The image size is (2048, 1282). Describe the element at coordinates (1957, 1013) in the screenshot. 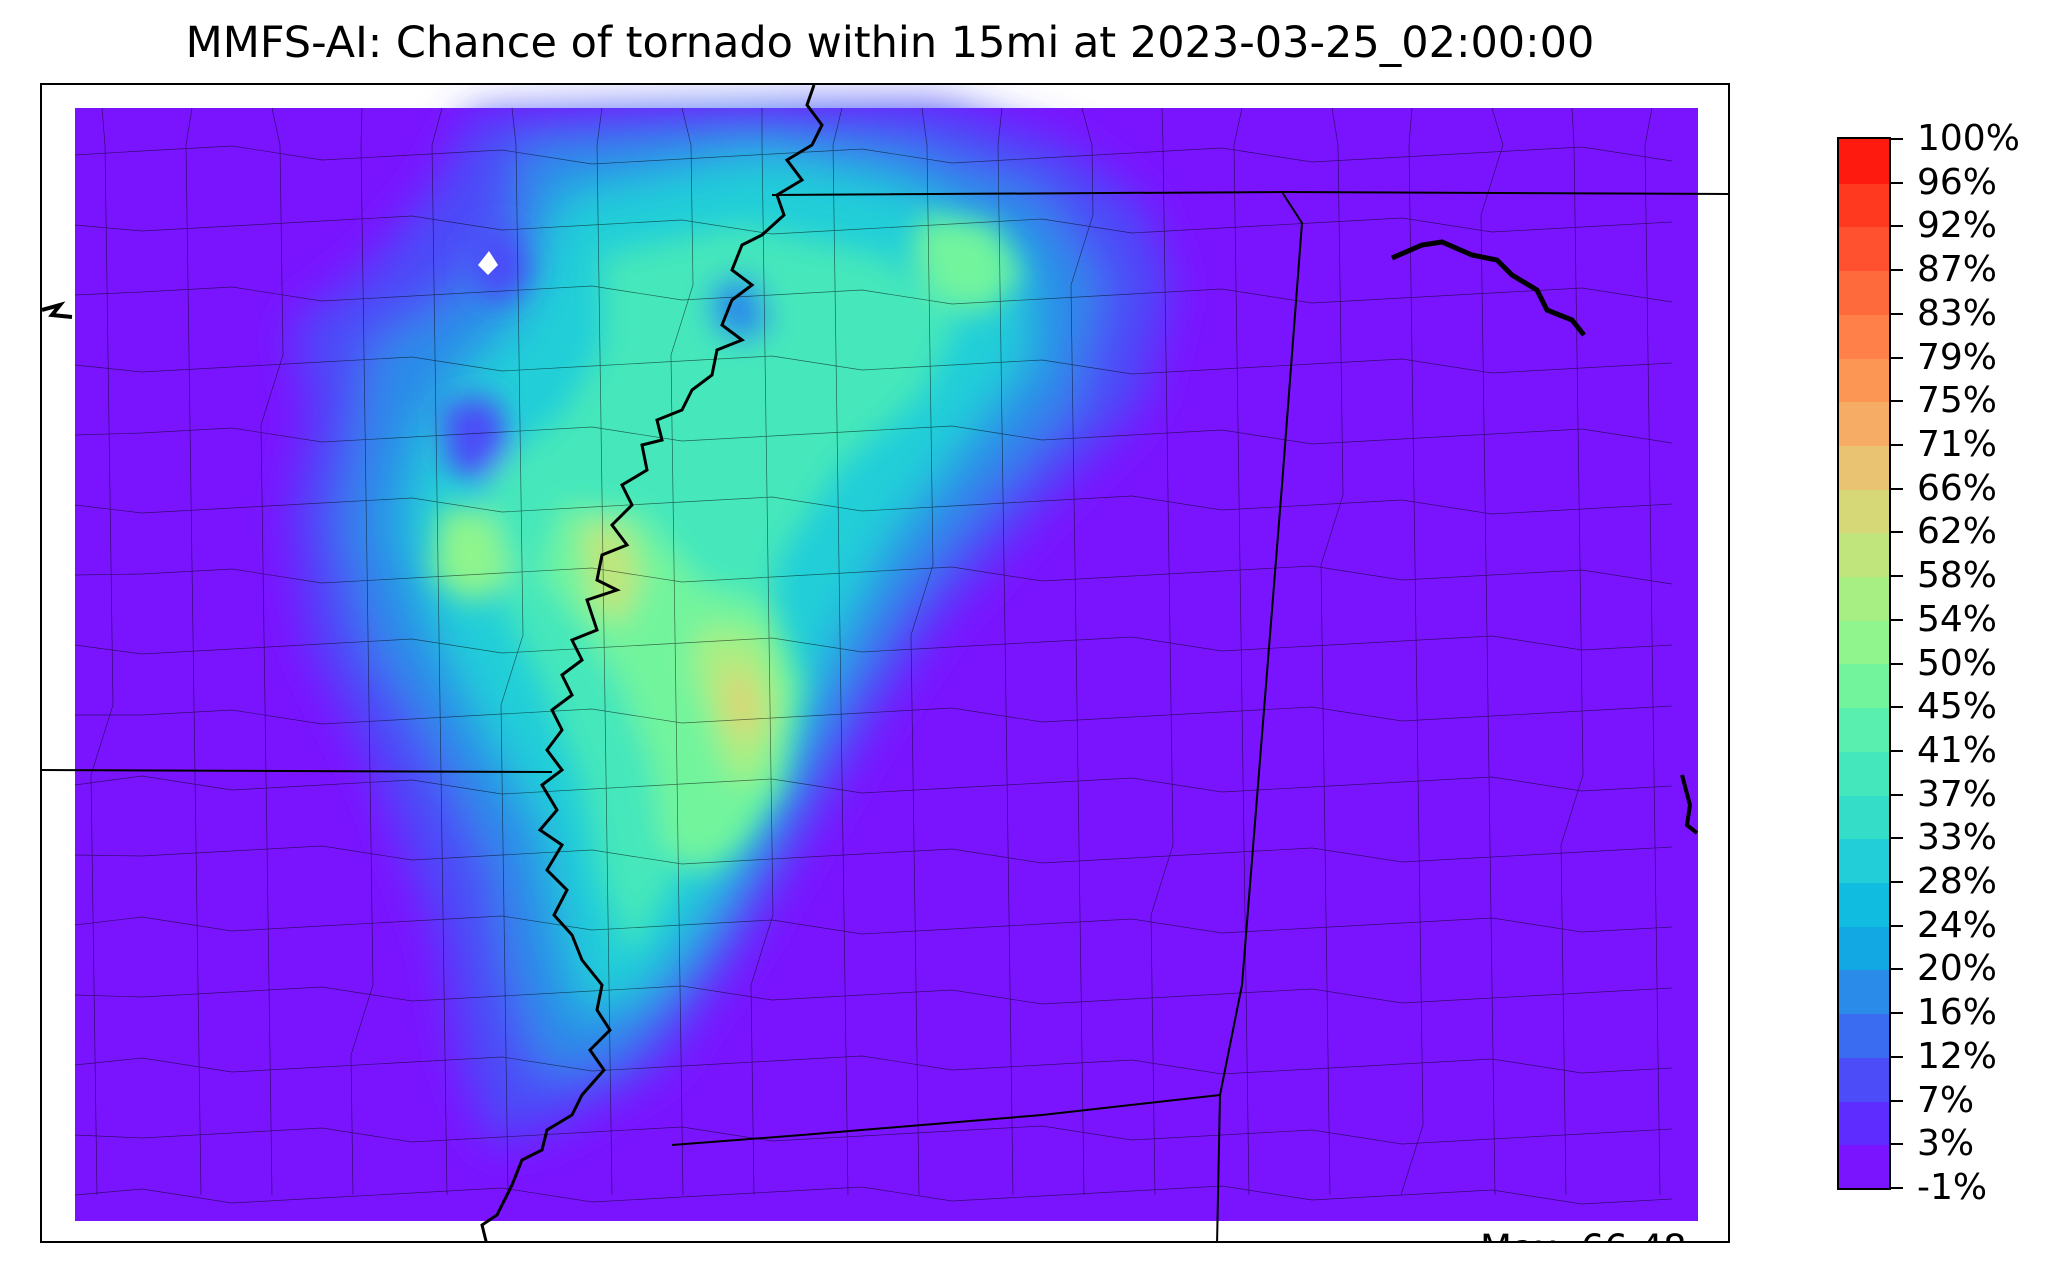

I see `colorbar-tick-label: 16%` at that location.